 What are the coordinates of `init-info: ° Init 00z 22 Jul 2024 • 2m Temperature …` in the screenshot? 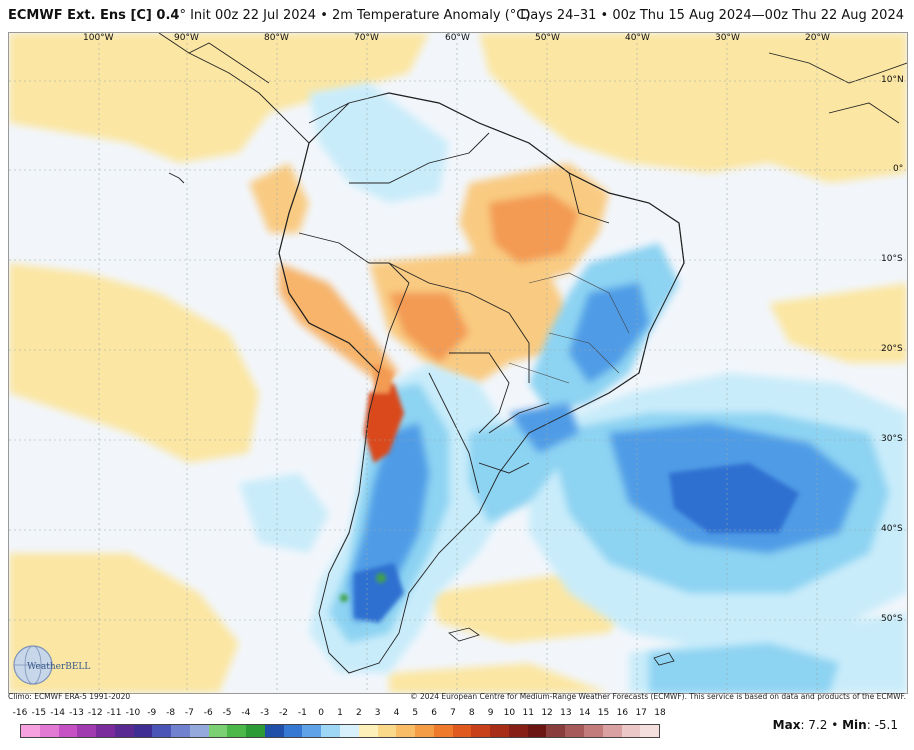 It's located at (355, 15).